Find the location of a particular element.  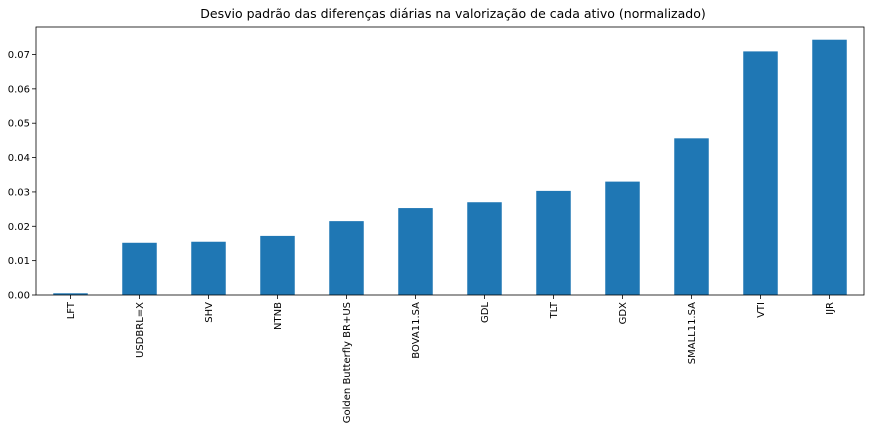

y-tick-label: 0.05 is located at coordinates (19, 124).